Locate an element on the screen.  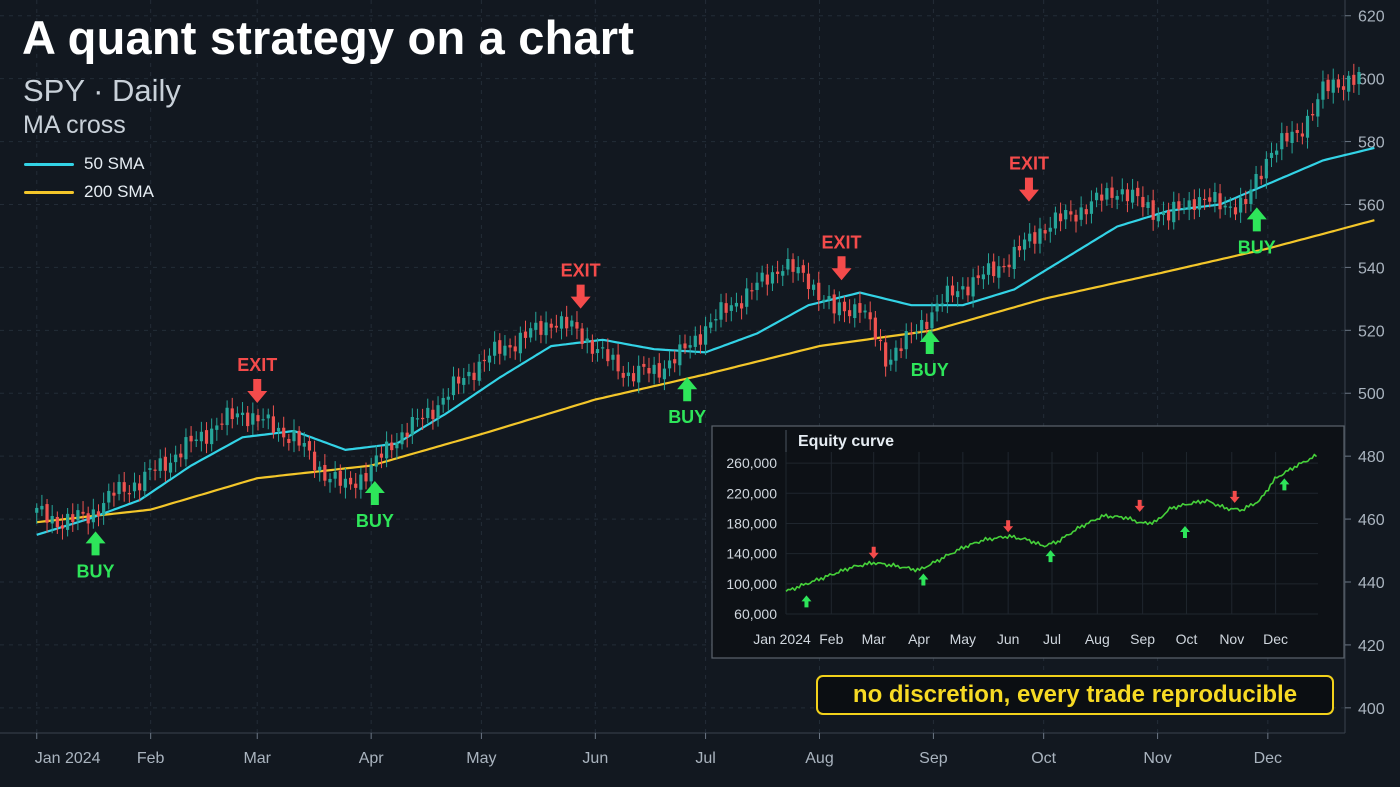
y-tick-label: 460 is located at coordinates (1371, 520).